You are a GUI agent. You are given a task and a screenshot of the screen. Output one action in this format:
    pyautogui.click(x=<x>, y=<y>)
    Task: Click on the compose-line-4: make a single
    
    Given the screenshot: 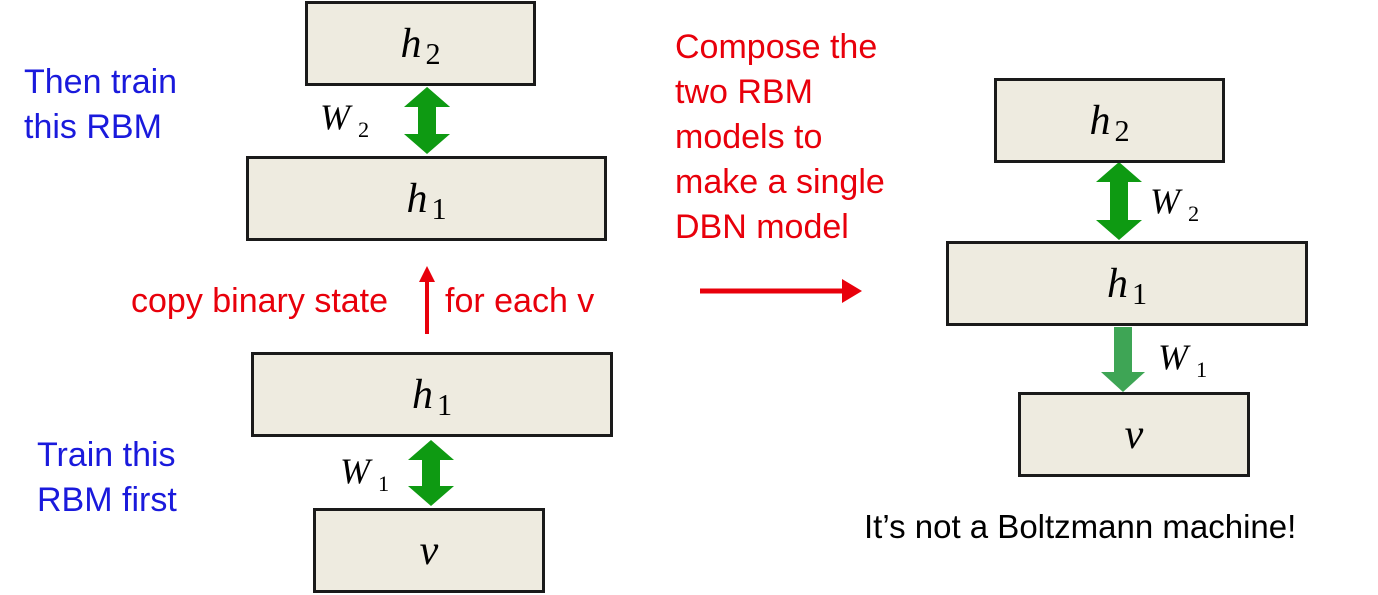 What is the action you would take?
    pyautogui.click(x=780, y=182)
    